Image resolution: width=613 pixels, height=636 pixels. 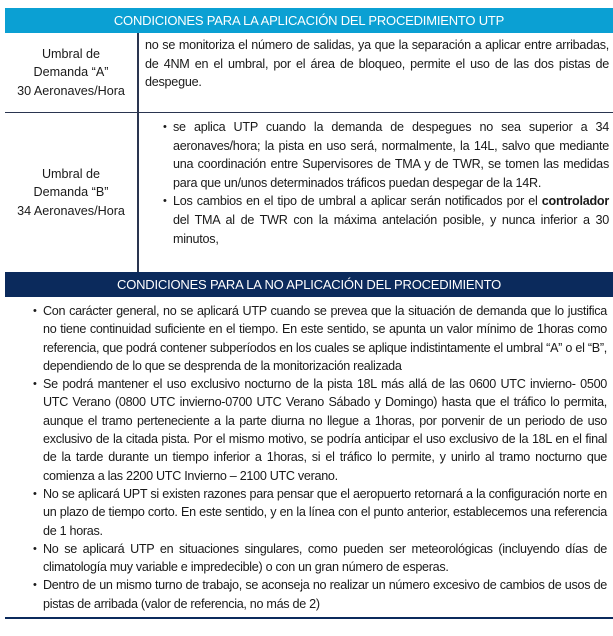 I want to click on label-line: Demanda “A”, so click(x=71, y=72).